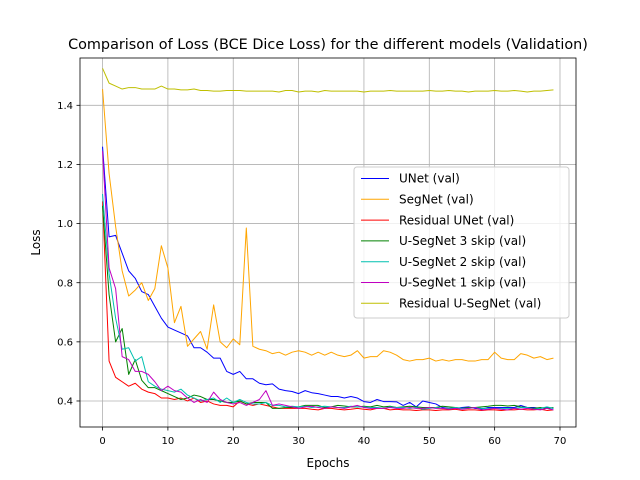 This screenshot has width=640, height=480. I want to click on y-axis-ticks: 0.4 0.6 0.8 1.0 1.2 1.4, so click(68, 254).